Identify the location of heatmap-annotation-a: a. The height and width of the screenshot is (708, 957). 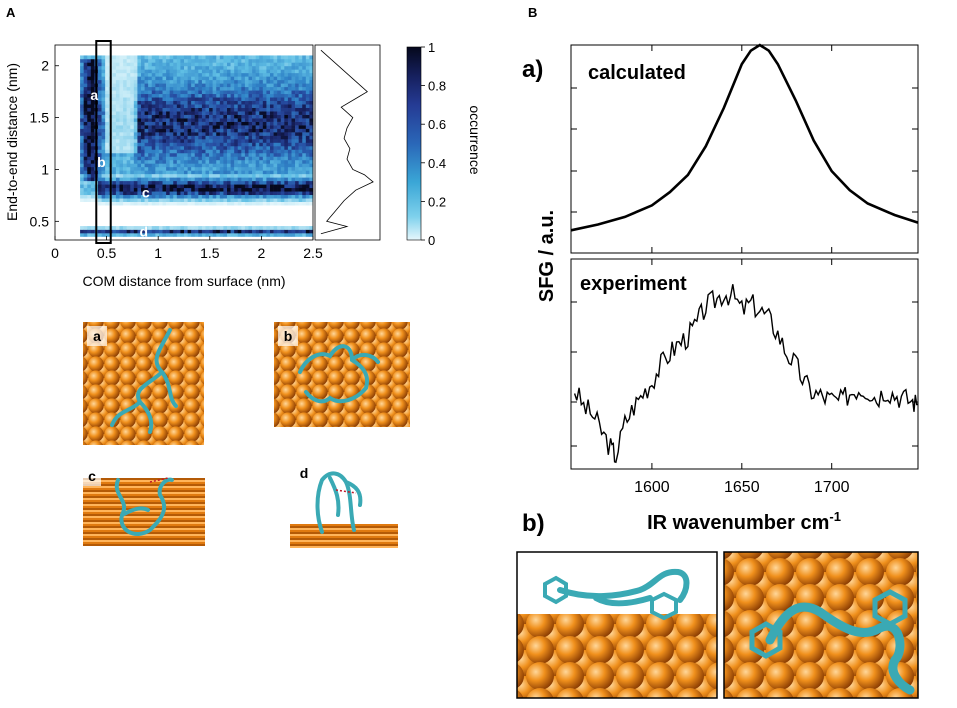
(94, 95).